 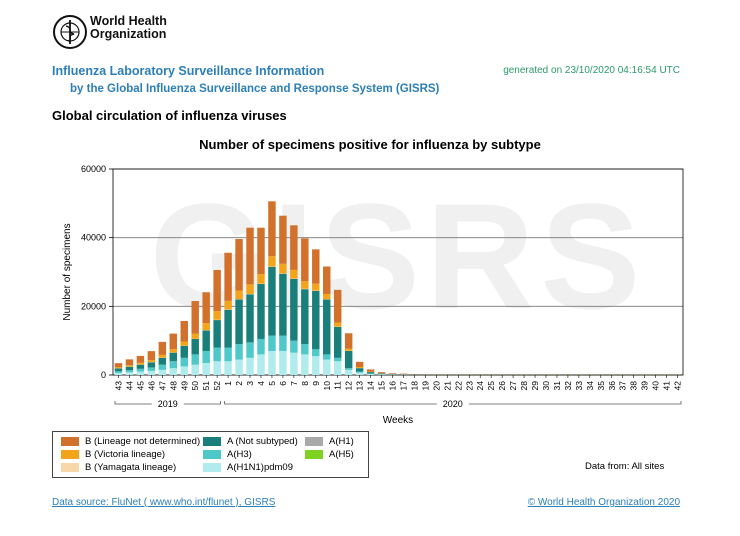 I want to click on x-tick-label: 6, so click(x=283, y=383).